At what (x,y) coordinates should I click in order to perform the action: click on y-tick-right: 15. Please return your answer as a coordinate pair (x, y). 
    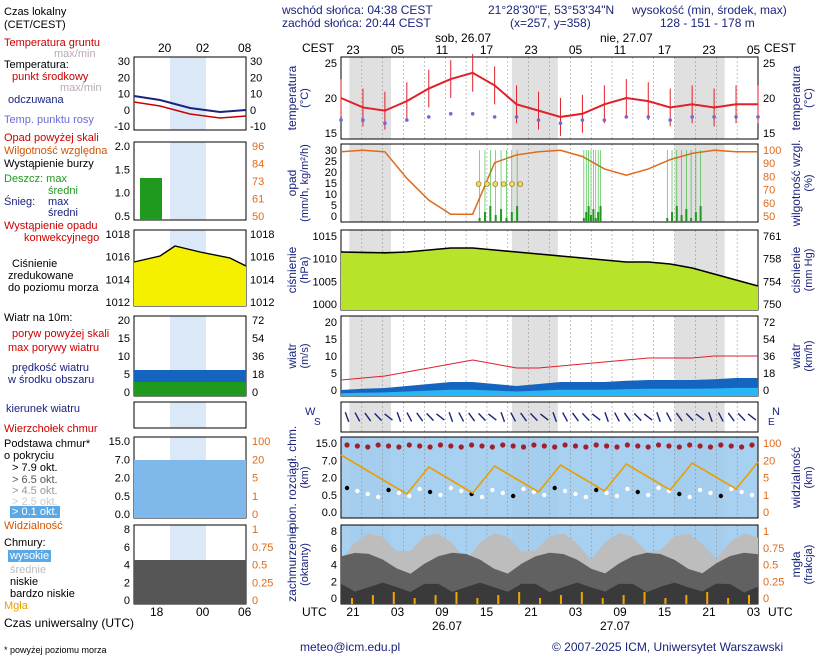
    Looking at the image, I should click on (769, 134).